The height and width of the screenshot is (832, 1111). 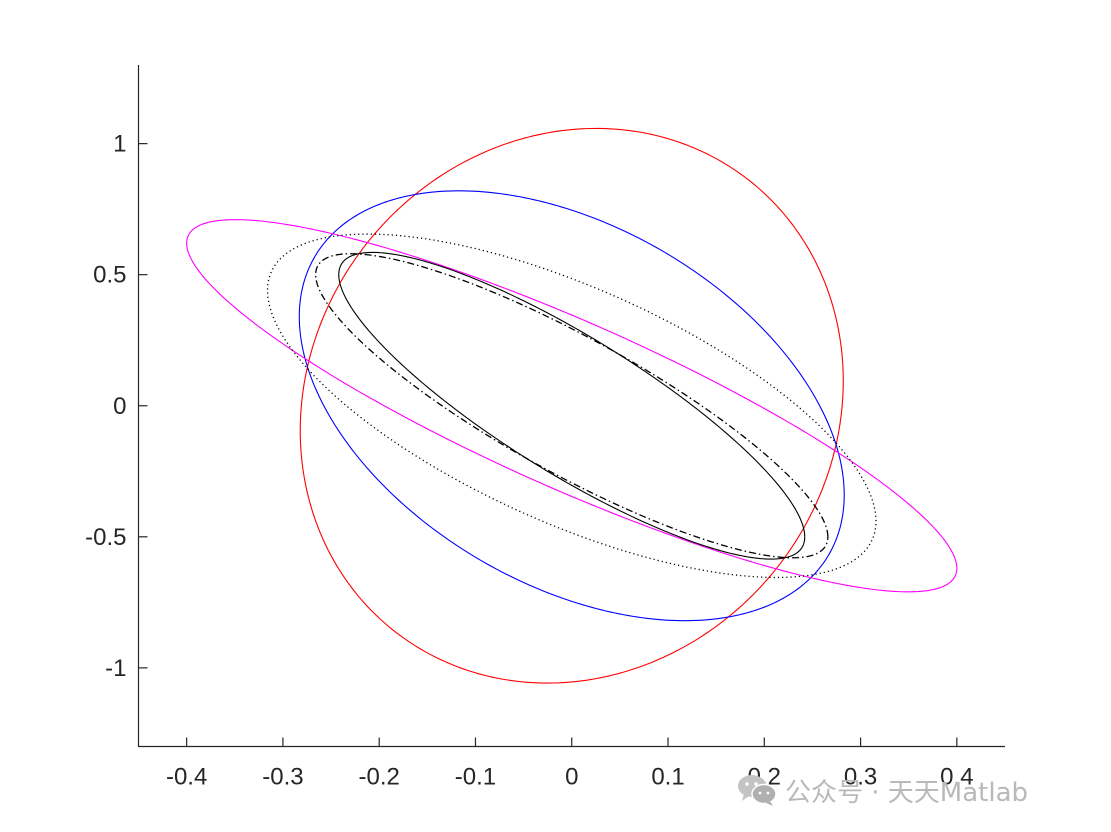 What do you see at coordinates (907, 792) in the screenshot?
I see `watermark-text: 公众号 · 天天Matlab` at bounding box center [907, 792].